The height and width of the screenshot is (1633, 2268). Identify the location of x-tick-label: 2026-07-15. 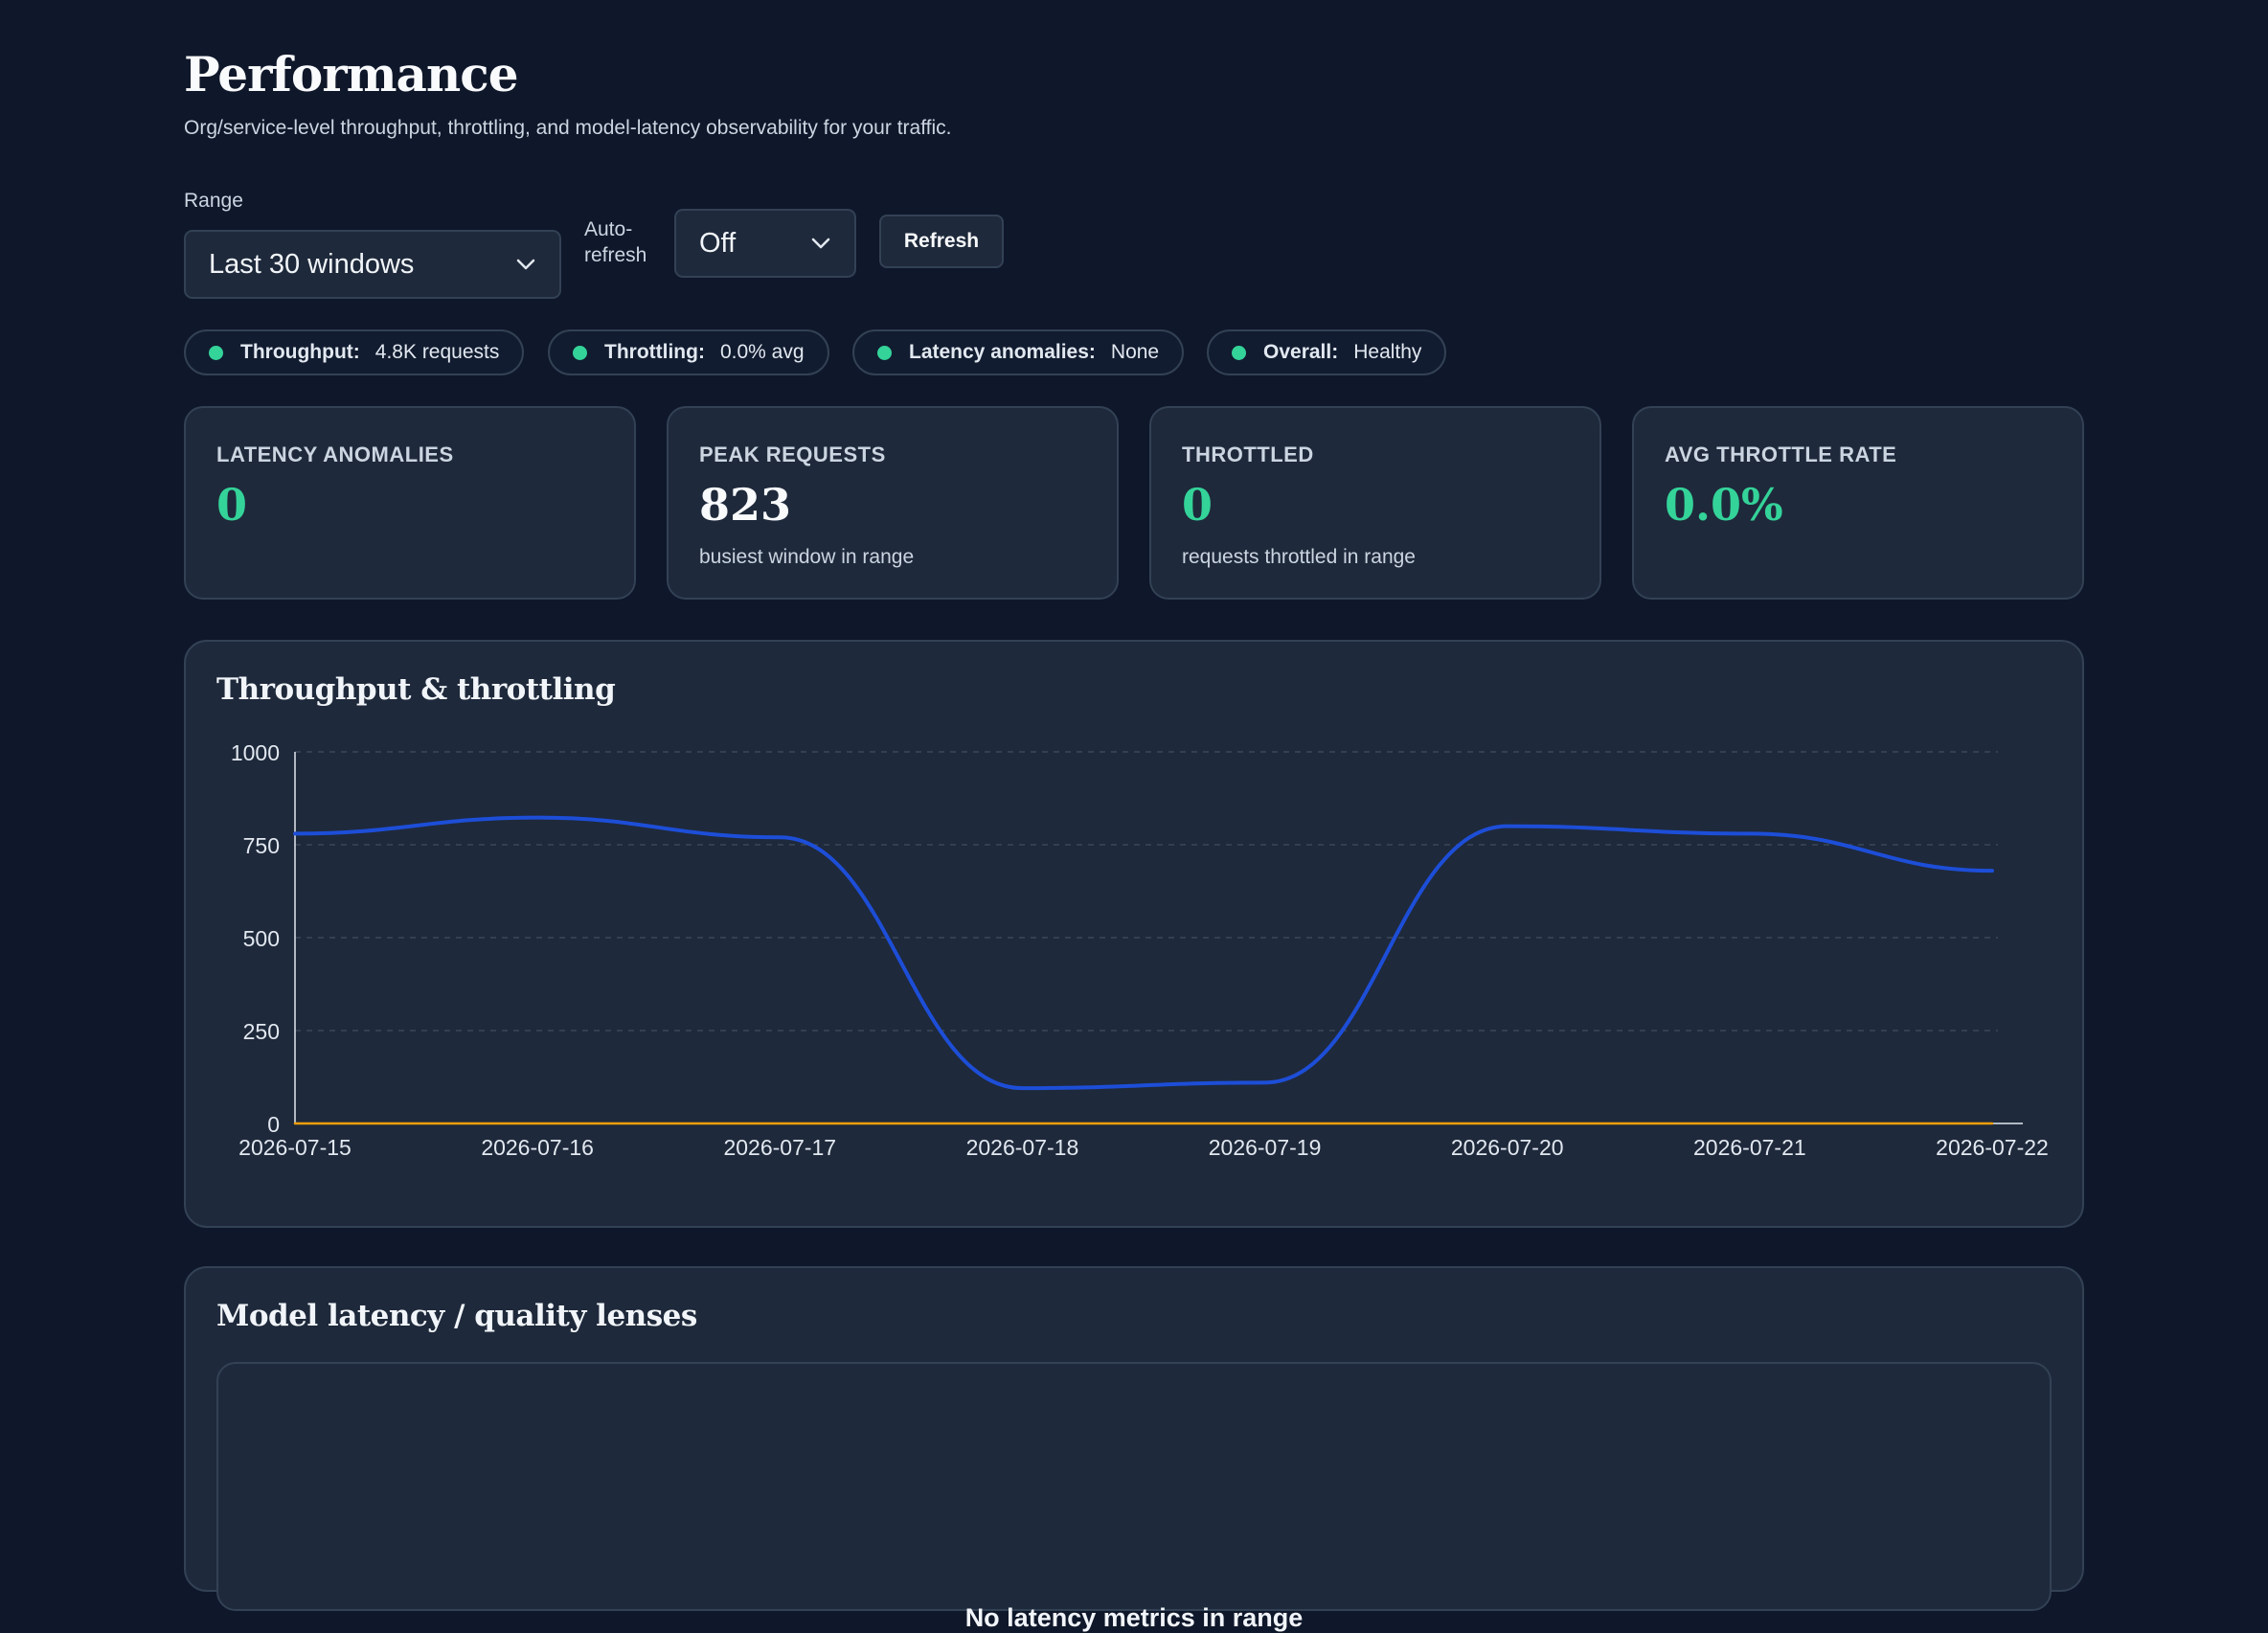
(295, 1148).